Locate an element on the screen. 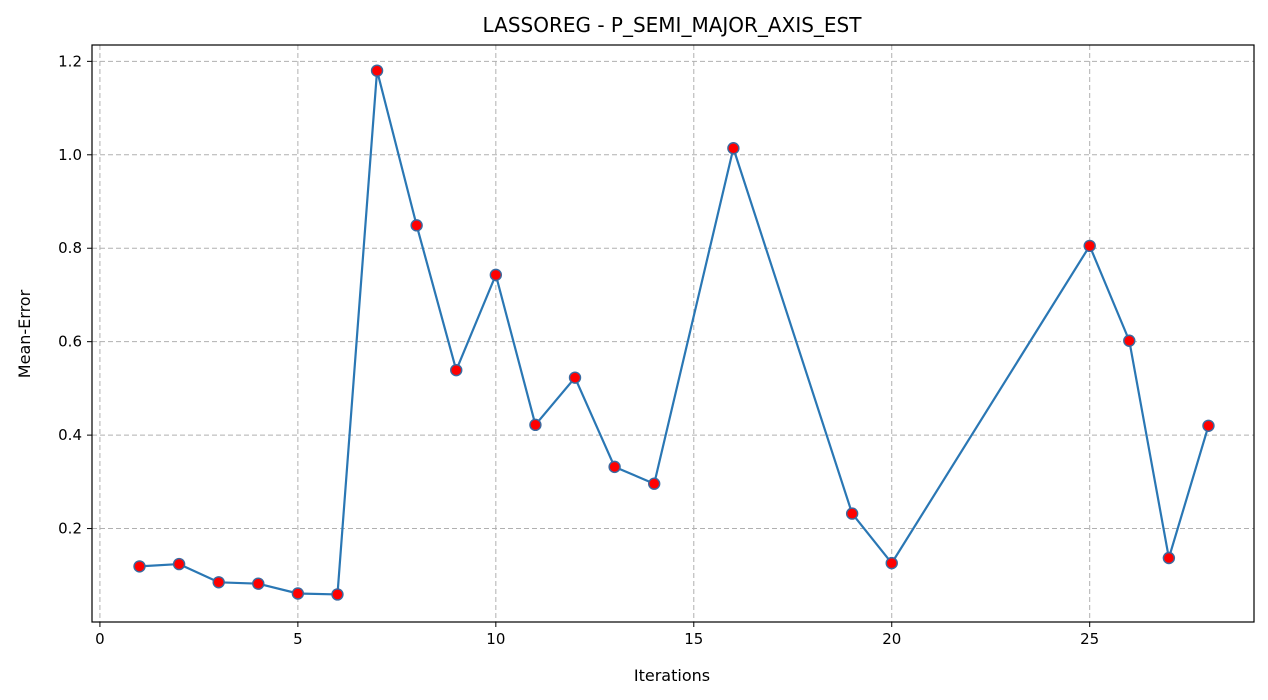  y-tick-label: 0.6 is located at coordinates (70, 342).